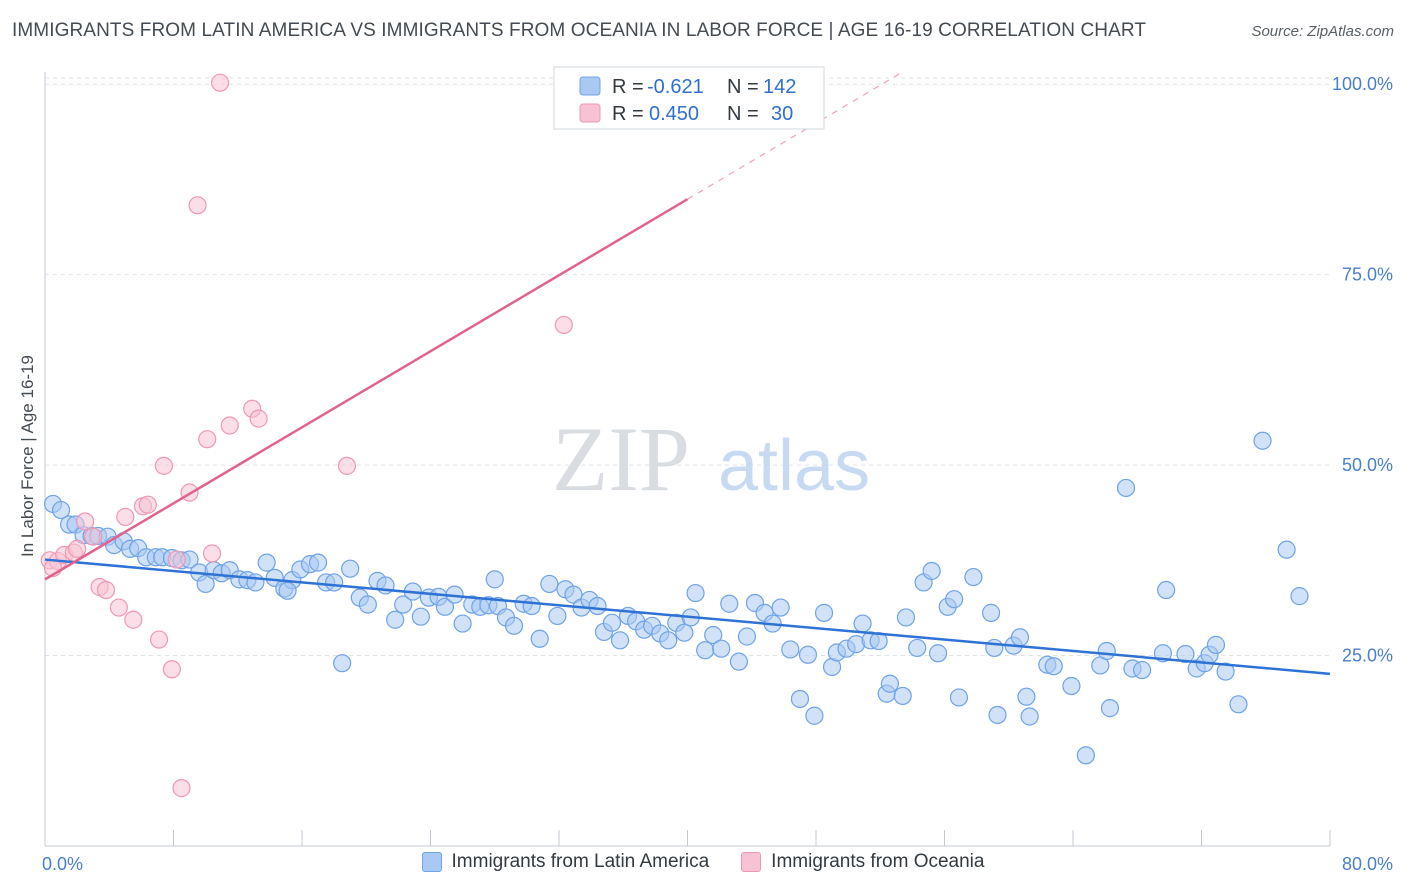 This screenshot has width=1406, height=892. Describe the element at coordinates (1367, 275) in the screenshot. I see `y-tick-label-2: 75.0%` at that location.